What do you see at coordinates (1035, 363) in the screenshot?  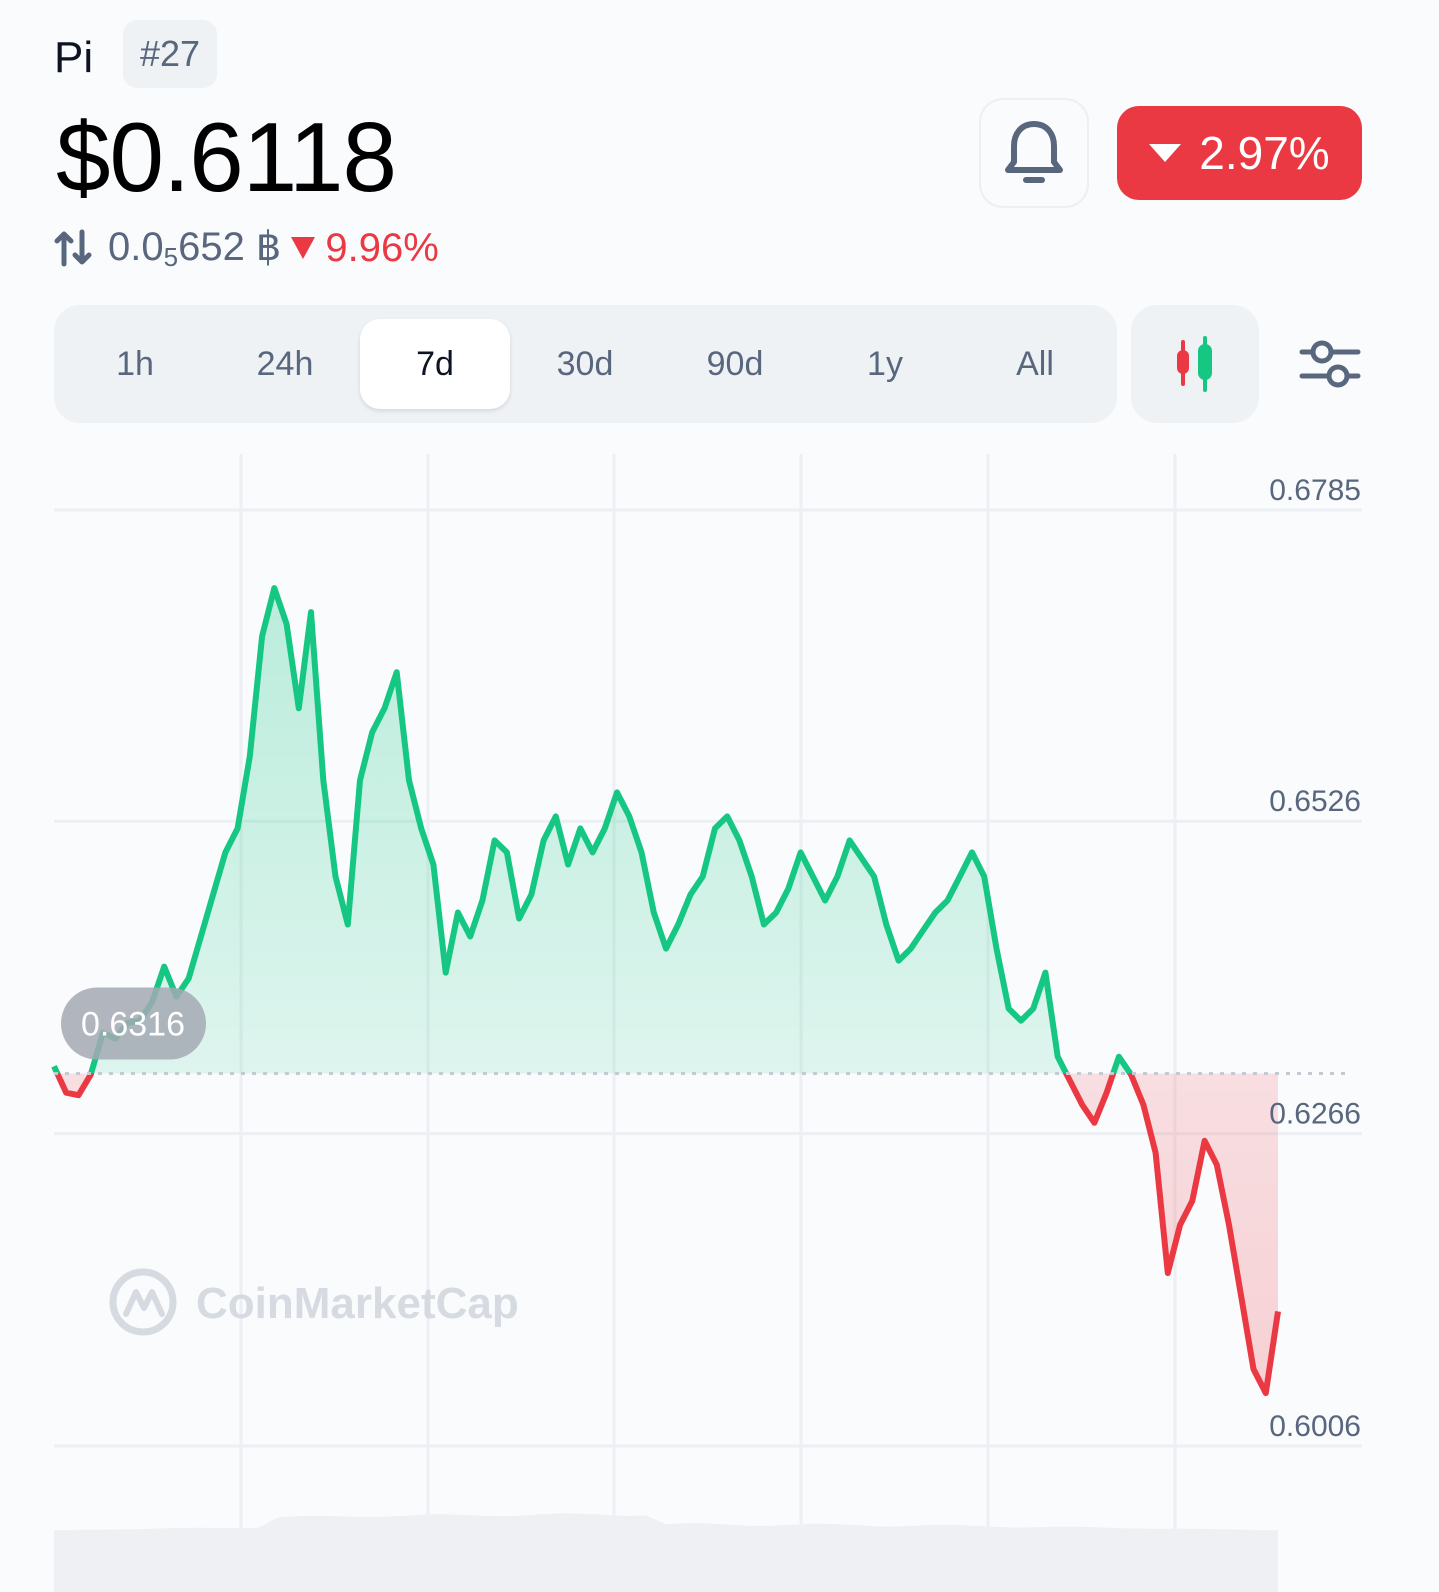 I see `tab-all: All` at bounding box center [1035, 363].